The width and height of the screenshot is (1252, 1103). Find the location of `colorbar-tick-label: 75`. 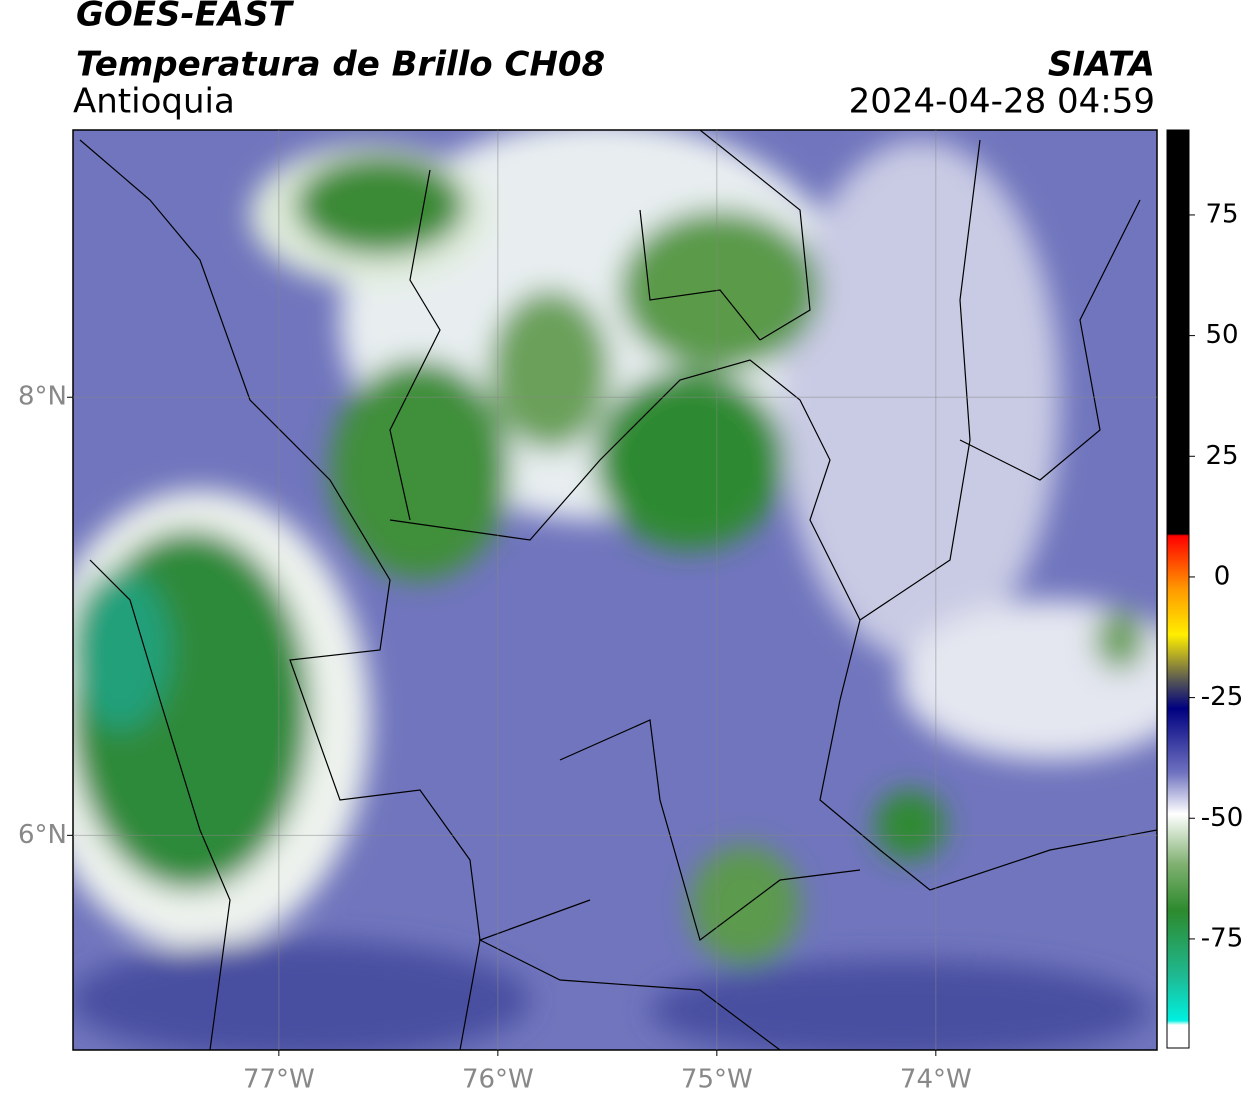

colorbar-tick-label: 75 is located at coordinates (1221, 214).